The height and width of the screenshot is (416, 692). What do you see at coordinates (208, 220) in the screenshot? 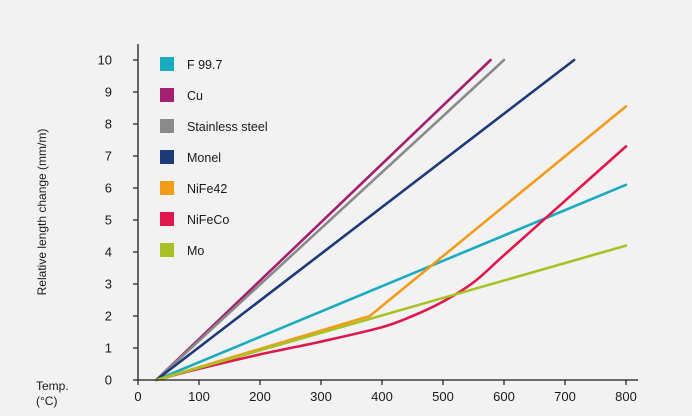
I see `legend-label-nifeco: NiFeCo` at bounding box center [208, 220].